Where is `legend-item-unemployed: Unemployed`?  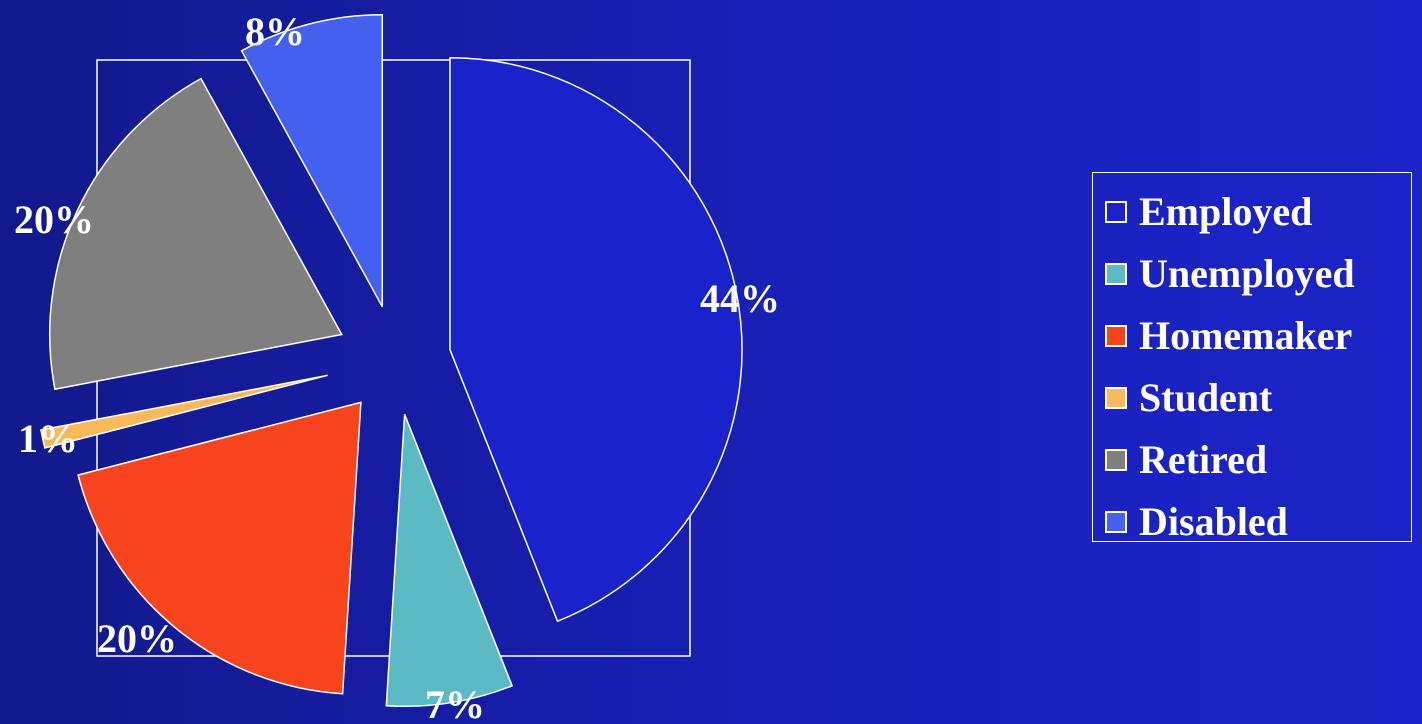
legend-item-unemployed: Unemployed is located at coordinates (1258, 274).